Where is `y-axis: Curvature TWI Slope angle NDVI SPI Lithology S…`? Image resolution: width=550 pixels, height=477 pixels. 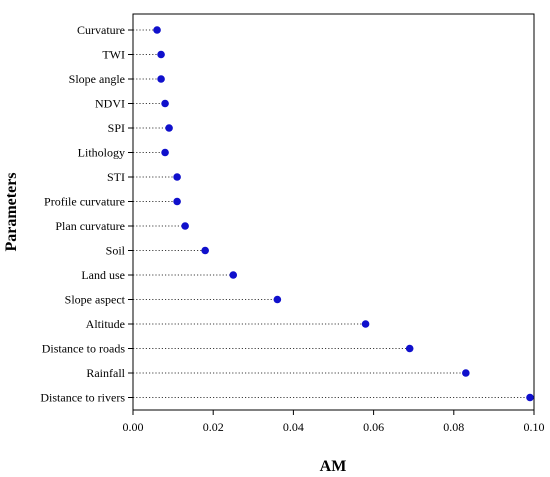 y-axis: Curvature TWI Slope angle NDVI SPI Lithology S… is located at coordinates (86, 214).